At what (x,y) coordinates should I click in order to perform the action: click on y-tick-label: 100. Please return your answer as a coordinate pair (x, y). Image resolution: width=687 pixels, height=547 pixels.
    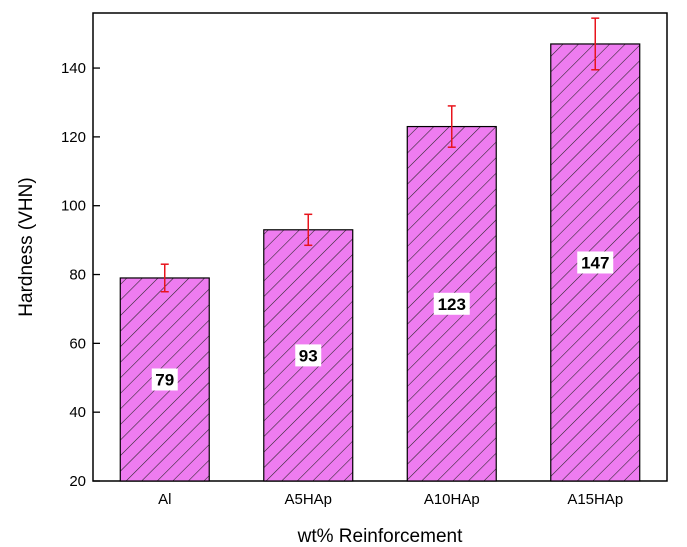
    Looking at the image, I should click on (73, 206).